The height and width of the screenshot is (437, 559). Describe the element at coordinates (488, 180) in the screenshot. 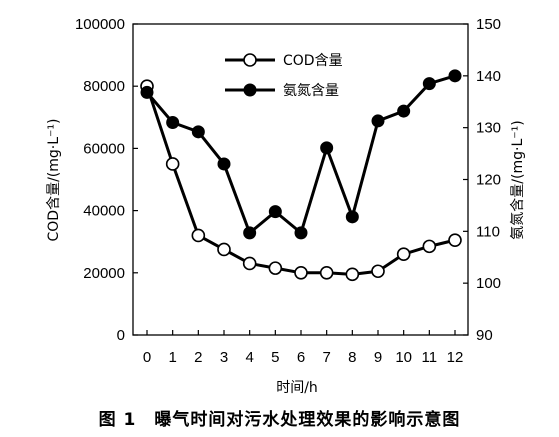

I see `y-right-tick-label: 120` at that location.